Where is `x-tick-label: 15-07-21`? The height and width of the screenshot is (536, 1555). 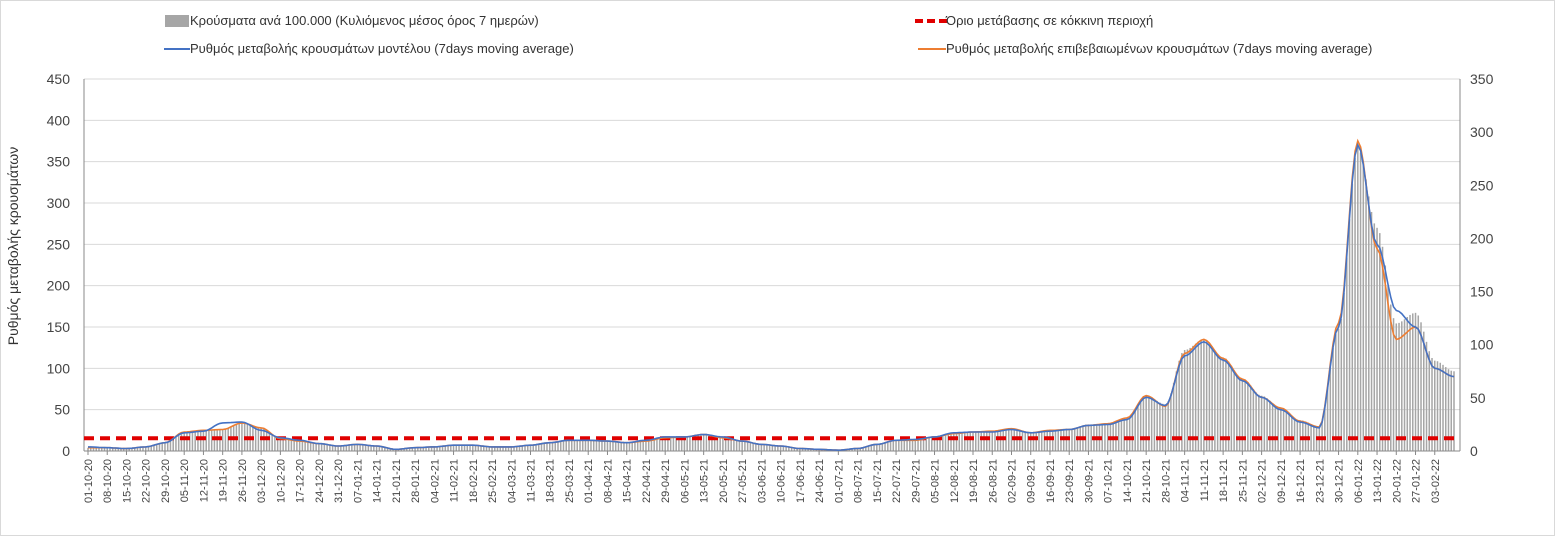
x-tick-label: 15-07-21 is located at coordinates (878, 481).